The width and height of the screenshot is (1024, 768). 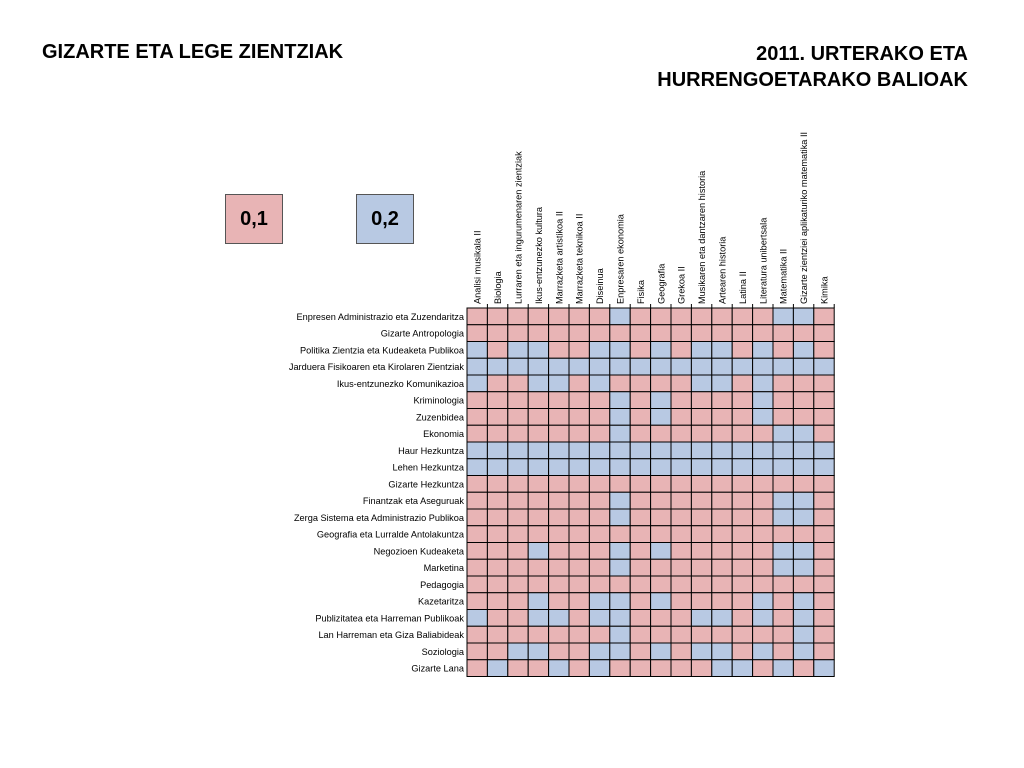 What do you see at coordinates (621, 258) in the screenshot?
I see `column-label: Enpresaren ekonomia` at bounding box center [621, 258].